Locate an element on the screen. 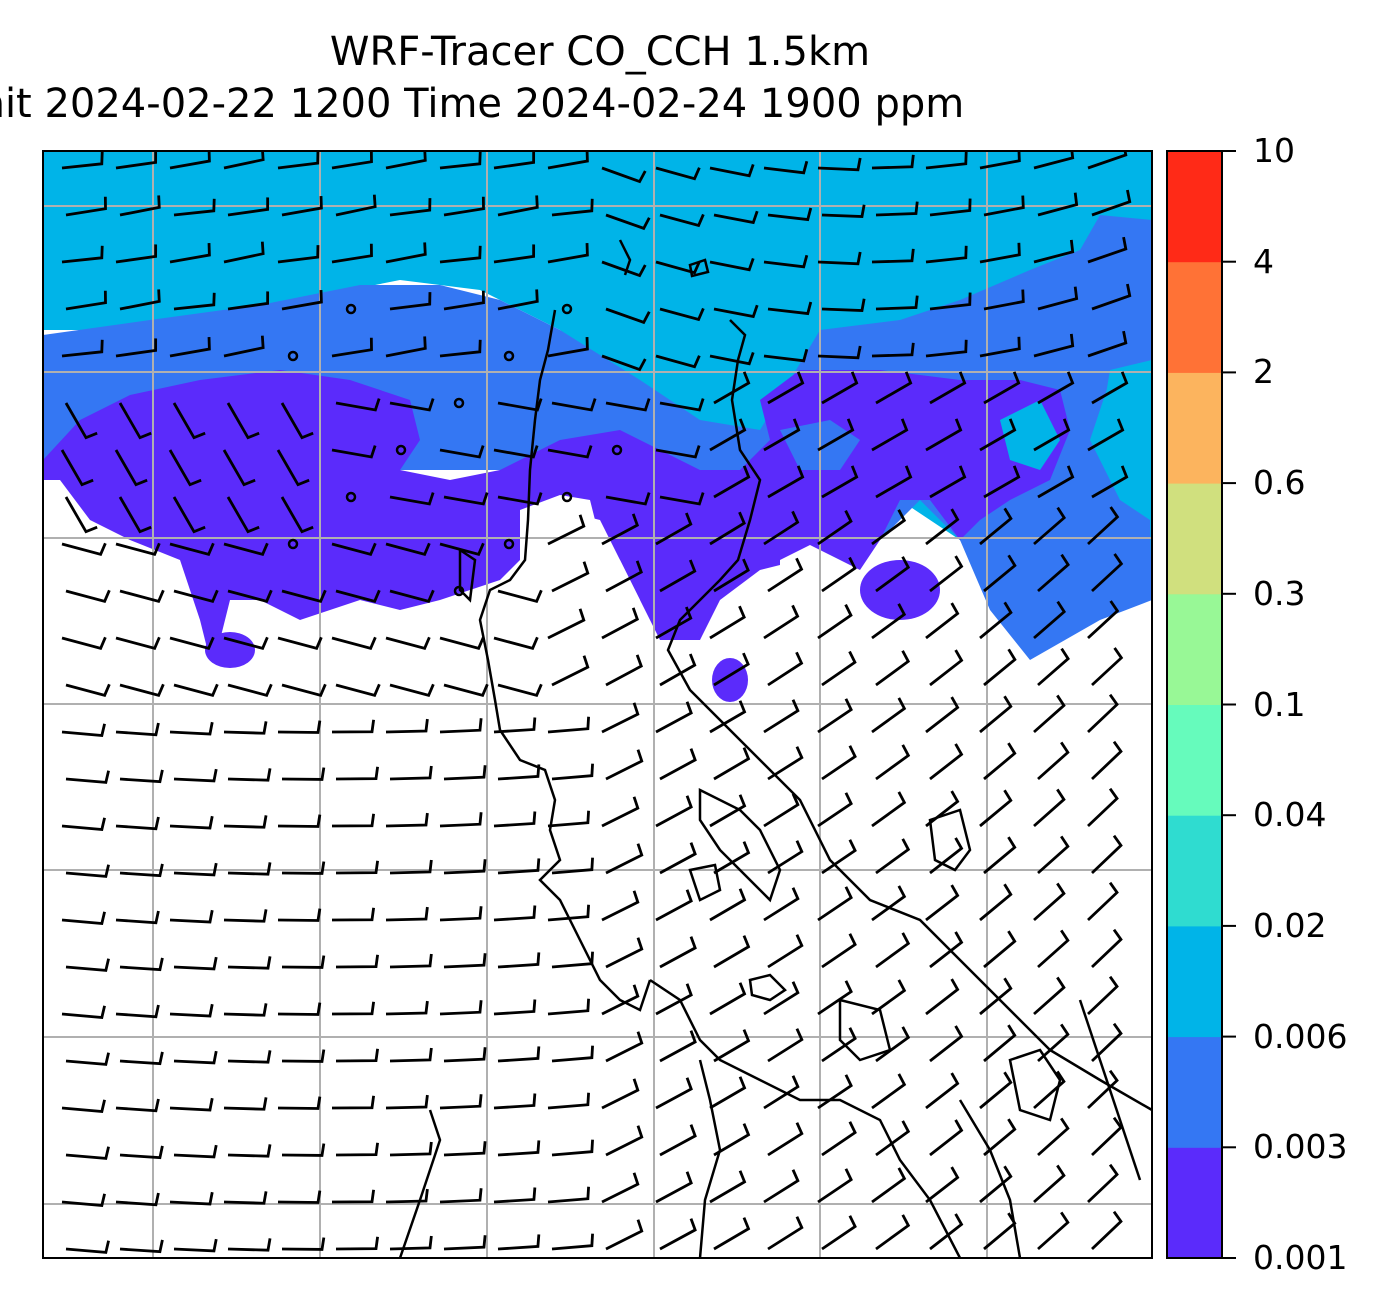  colorbar is located at coordinates (1201, 704).